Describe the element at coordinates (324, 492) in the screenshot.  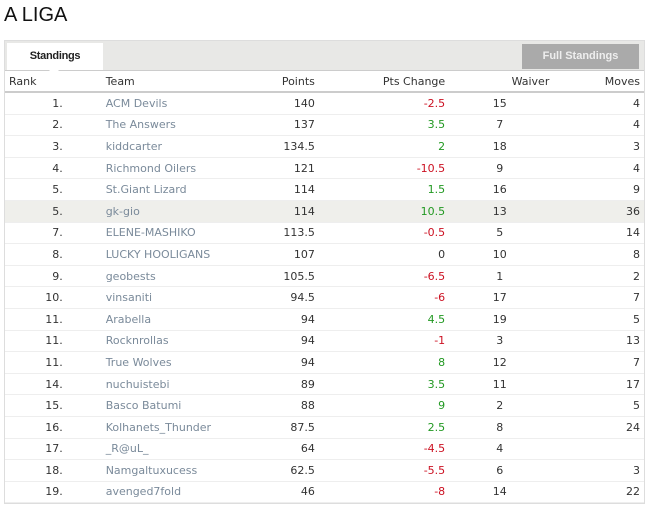
I see `table-row: 19. avenged7fold 46 -8 14 22` at that location.